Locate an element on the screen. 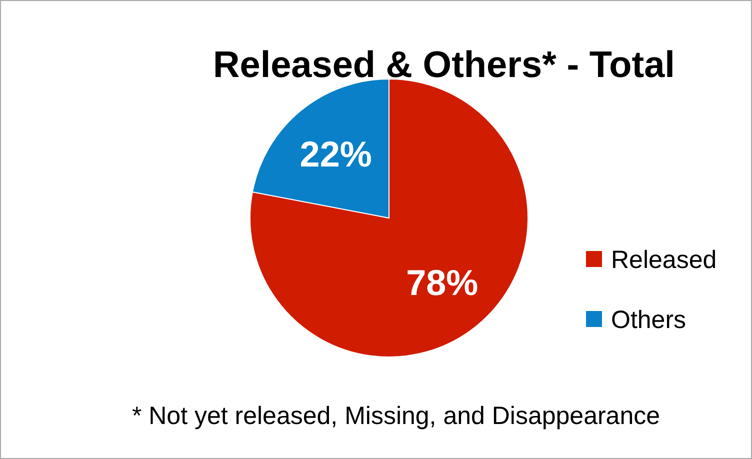 The image size is (752, 459). data-label: 78% is located at coordinates (442, 282).